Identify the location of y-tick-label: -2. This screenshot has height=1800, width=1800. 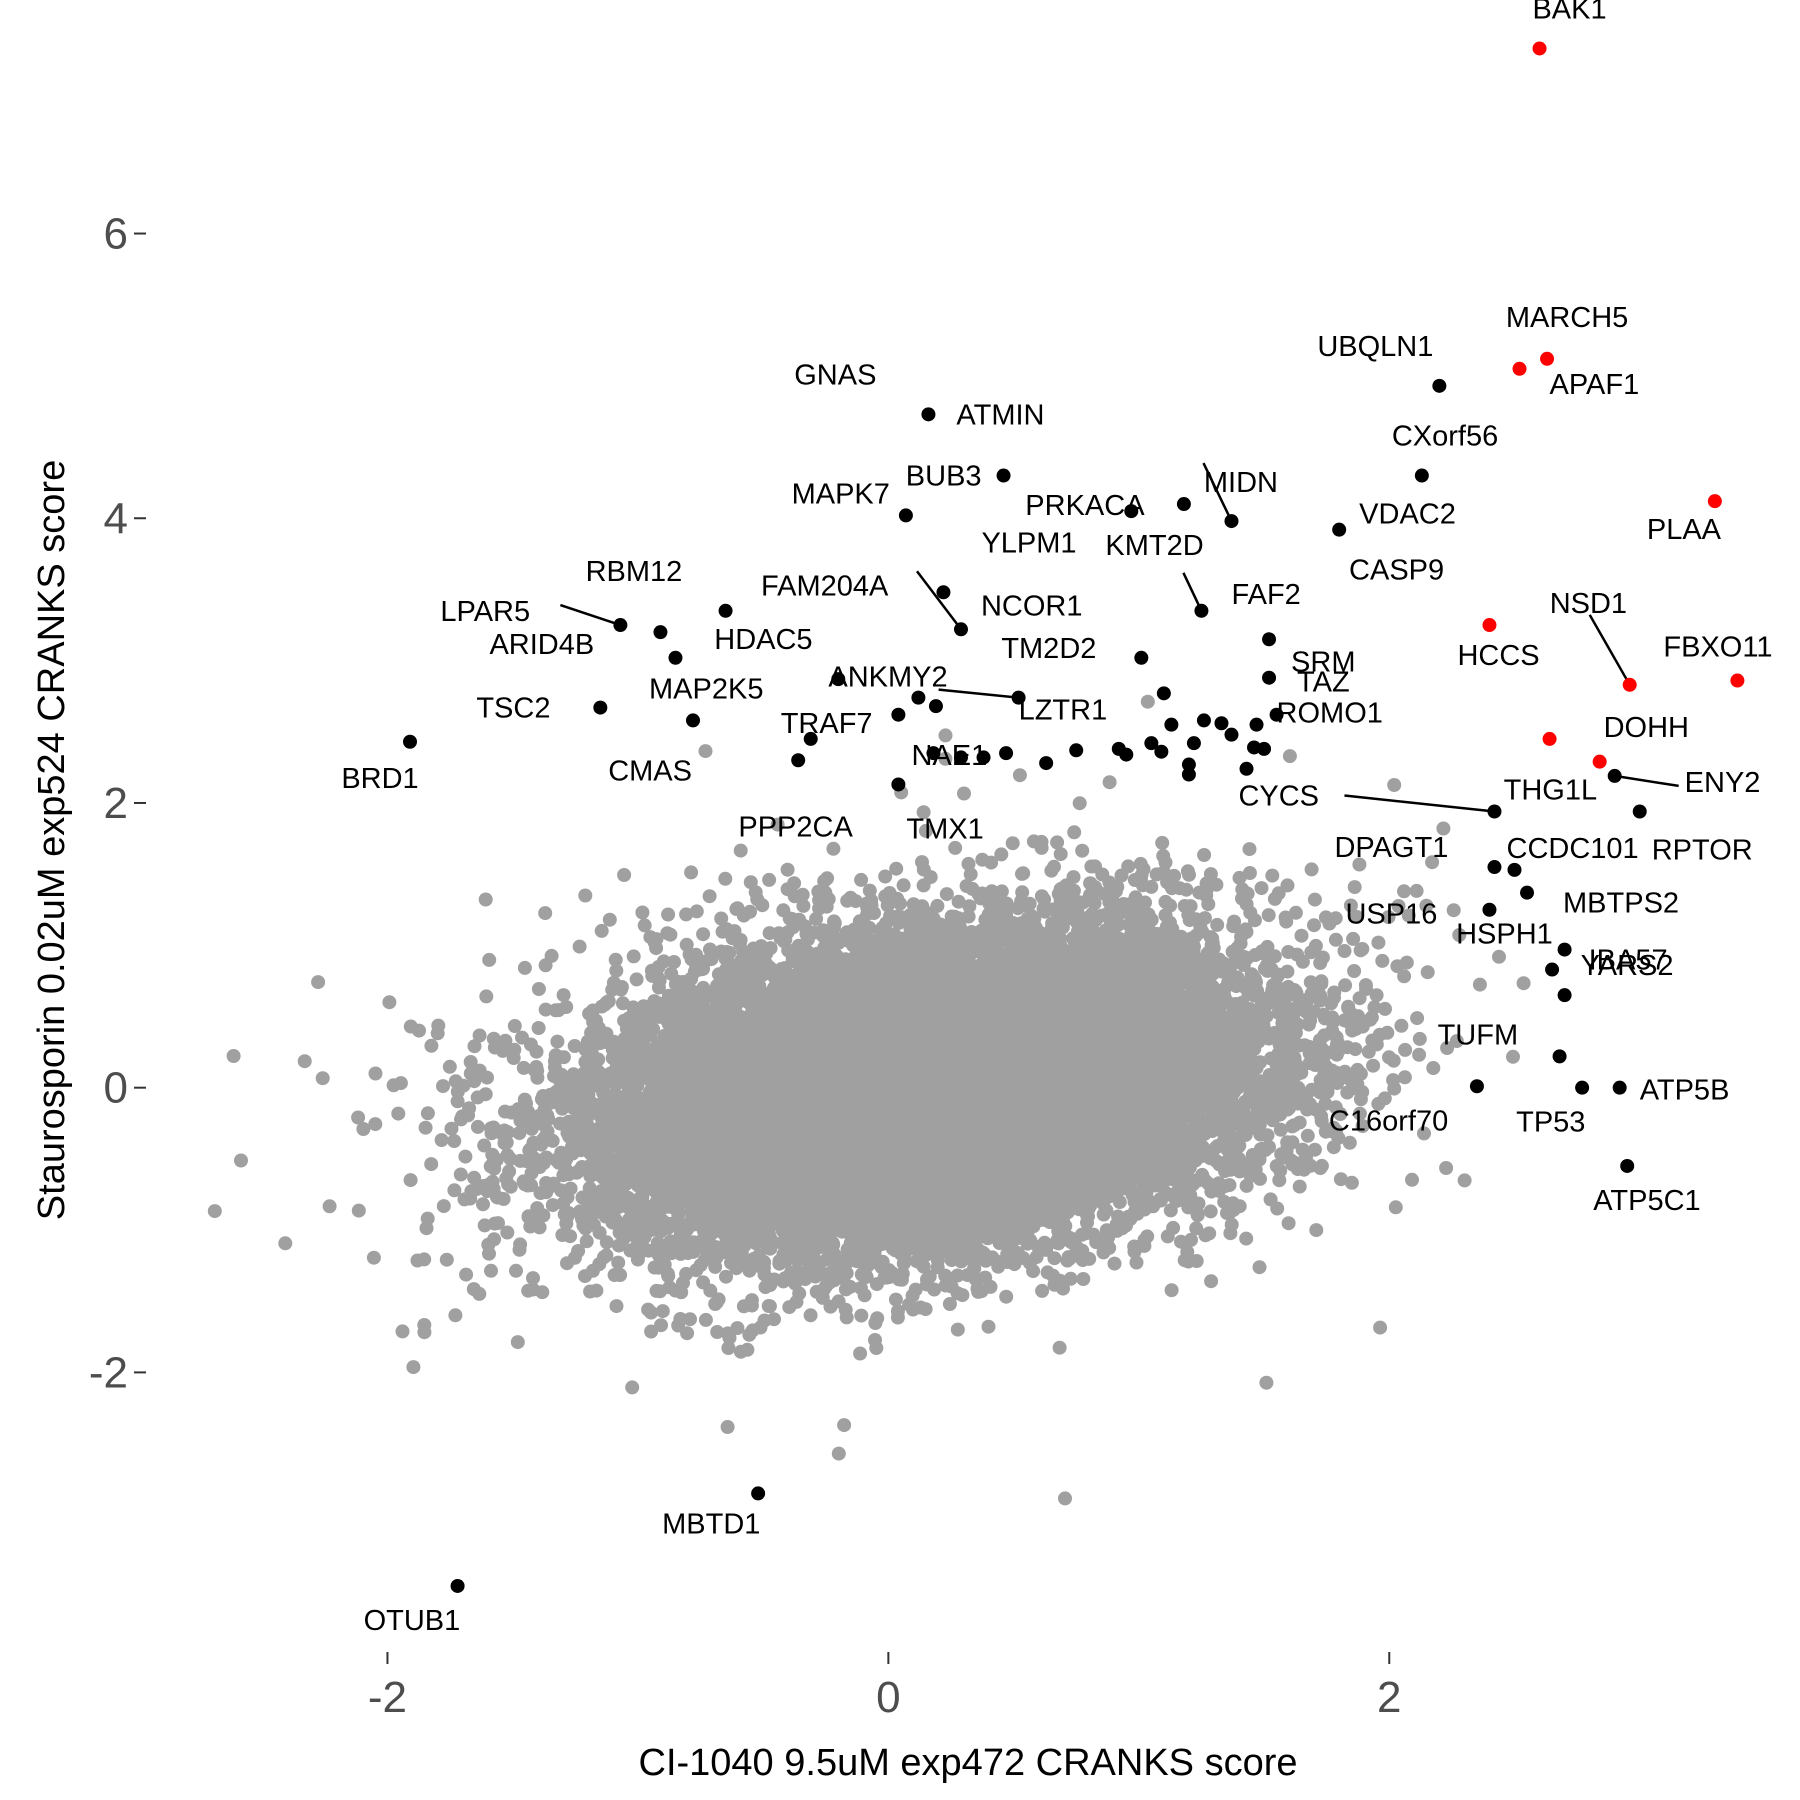
(108, 1372).